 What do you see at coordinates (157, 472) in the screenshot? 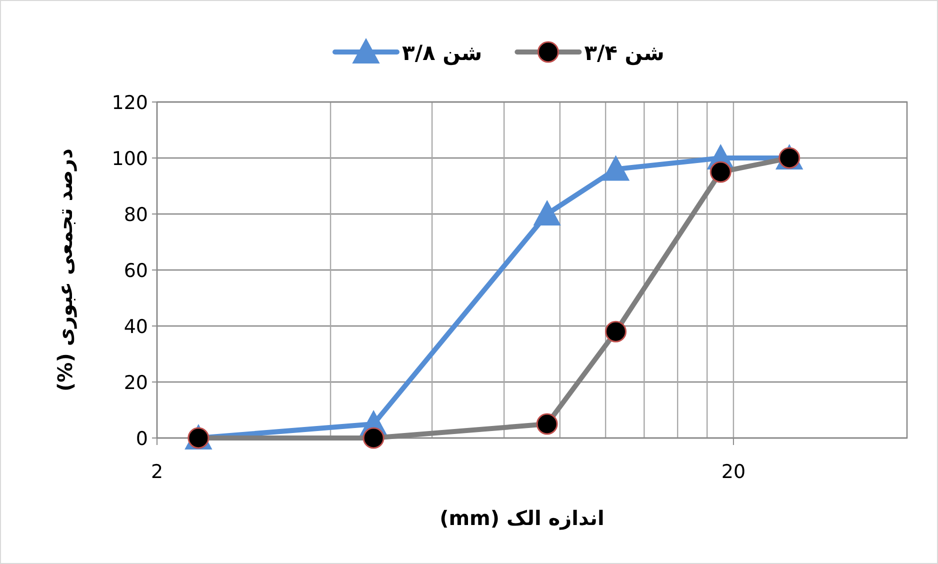
I see `x-tick-label: 2` at bounding box center [157, 472].